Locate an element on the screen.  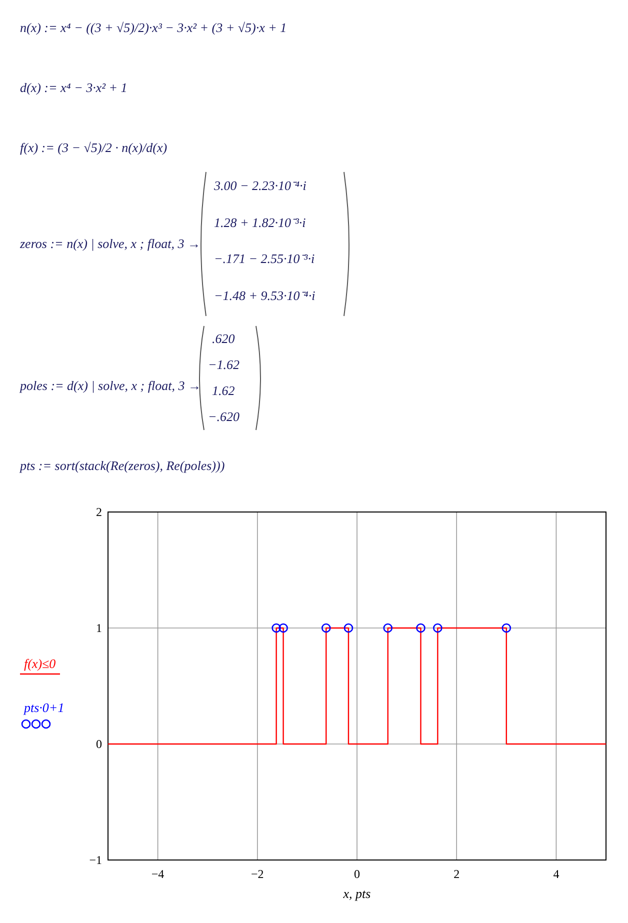
y-tick-label: −1 is located at coordinates (95, 860).